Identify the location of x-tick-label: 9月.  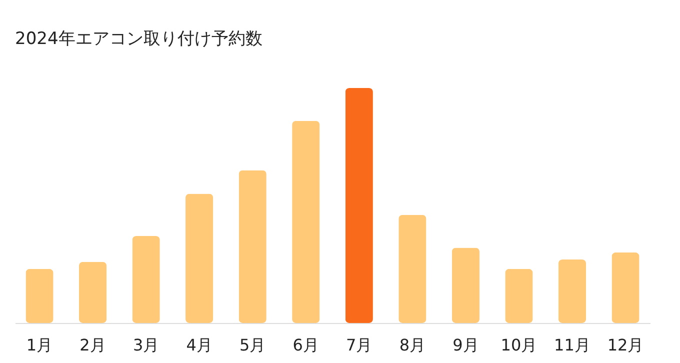
(465, 345).